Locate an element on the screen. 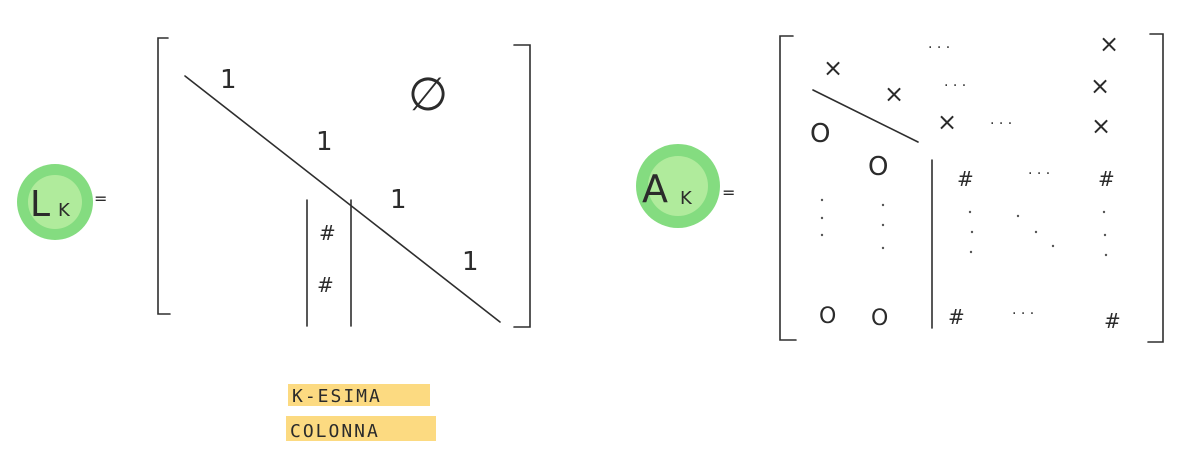 The height and width of the screenshot is (458, 1188). ak-hash-4: # is located at coordinates (1112, 321).